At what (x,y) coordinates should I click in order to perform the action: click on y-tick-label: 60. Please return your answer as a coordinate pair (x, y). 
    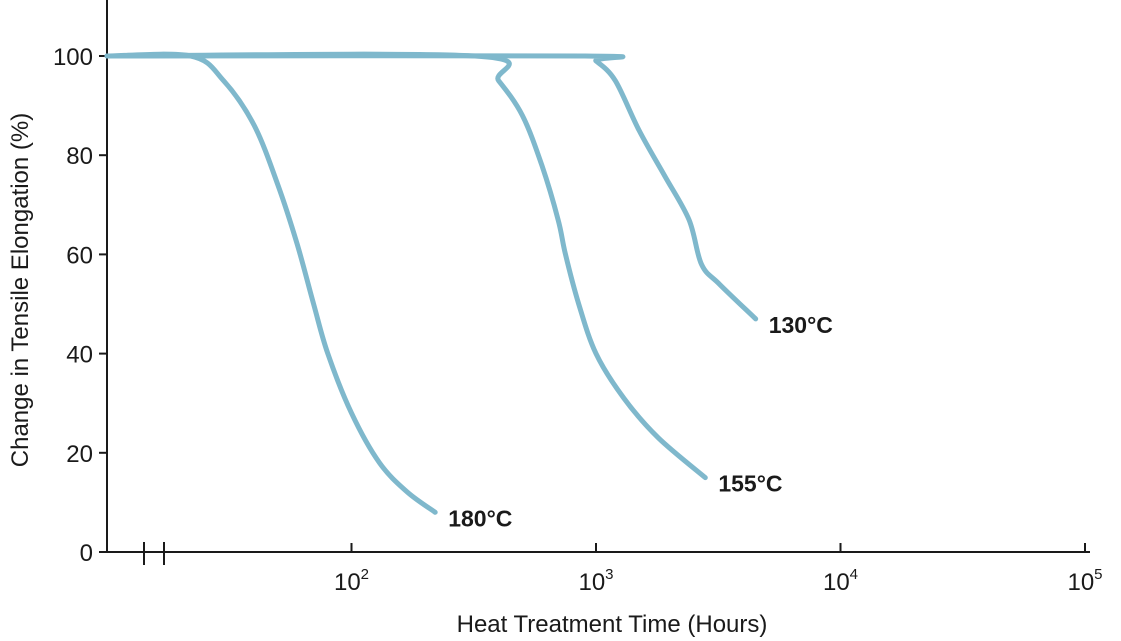
    Looking at the image, I should click on (79, 255).